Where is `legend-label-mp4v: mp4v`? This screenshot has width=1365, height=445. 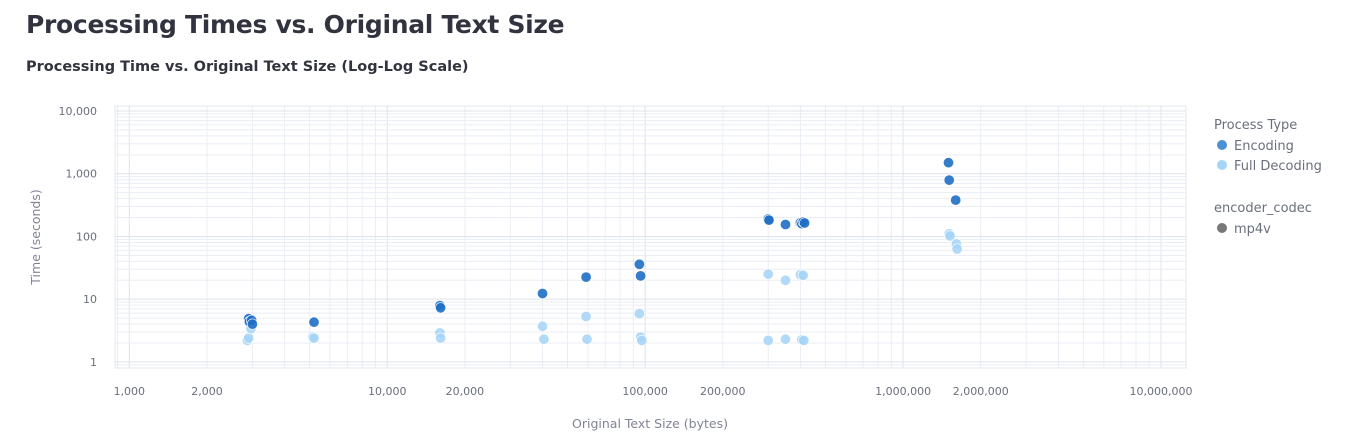 legend-label-mp4v: mp4v is located at coordinates (1252, 229).